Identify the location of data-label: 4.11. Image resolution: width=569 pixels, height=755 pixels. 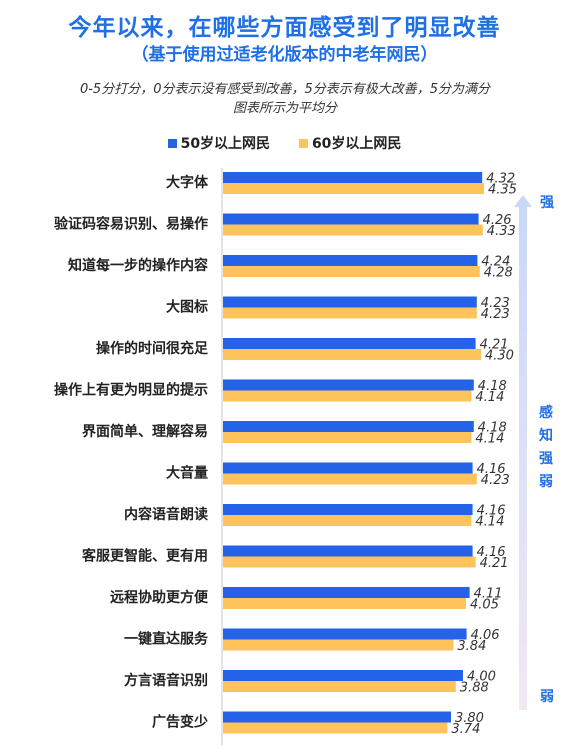
(488, 594).